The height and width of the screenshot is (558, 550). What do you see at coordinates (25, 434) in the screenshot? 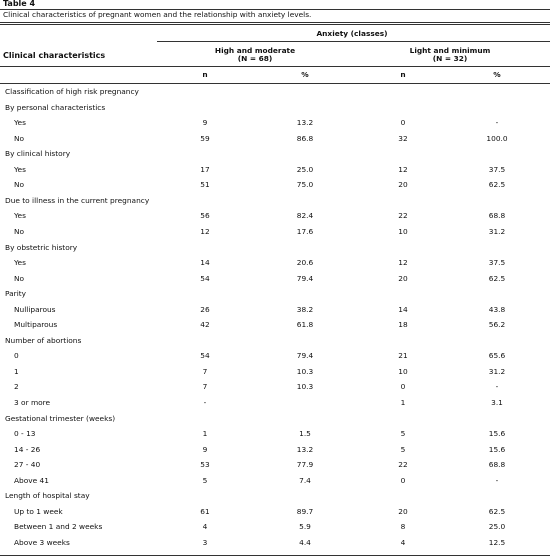
I see `row-label: 0 - 13` at bounding box center [25, 434].